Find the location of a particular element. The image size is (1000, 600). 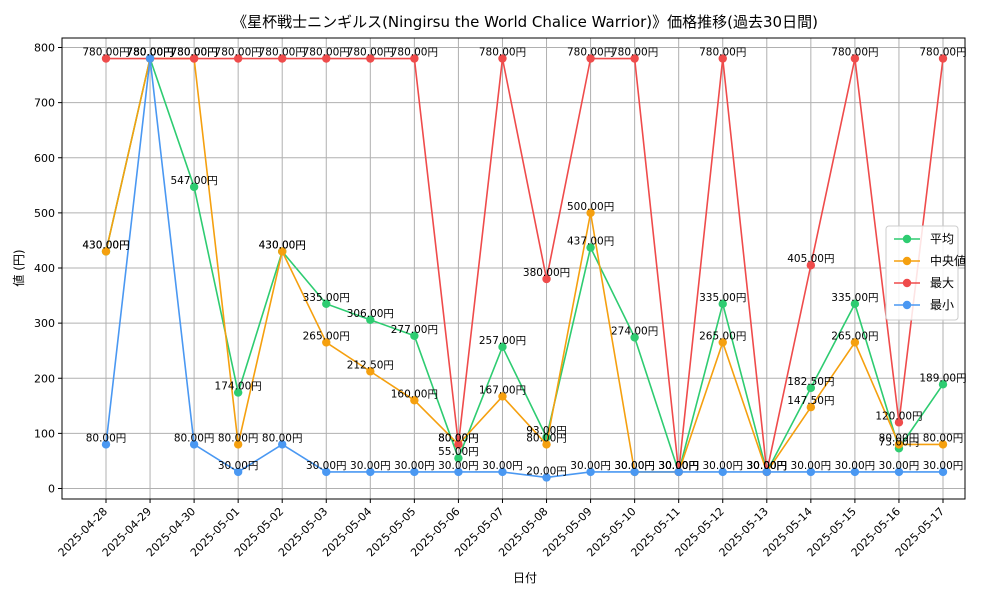

data-label: 93.00円 is located at coordinates (546, 431).